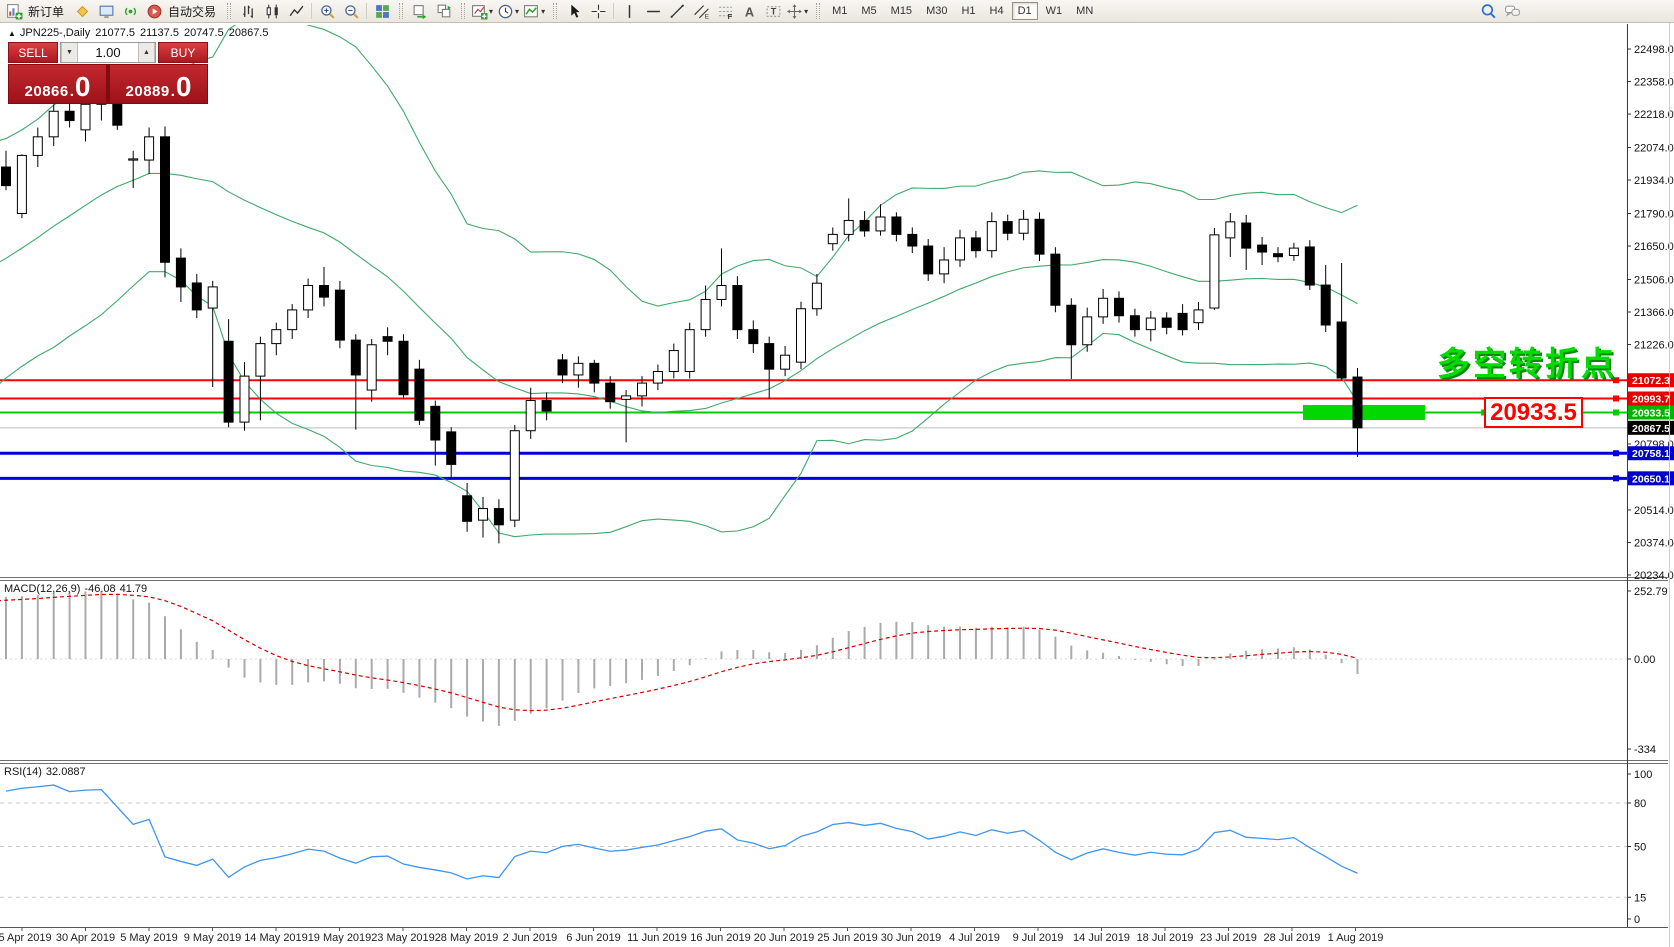  Describe the element at coordinates (1654, 511) in the screenshot. I see `svg-text: 20514.0` at that location.